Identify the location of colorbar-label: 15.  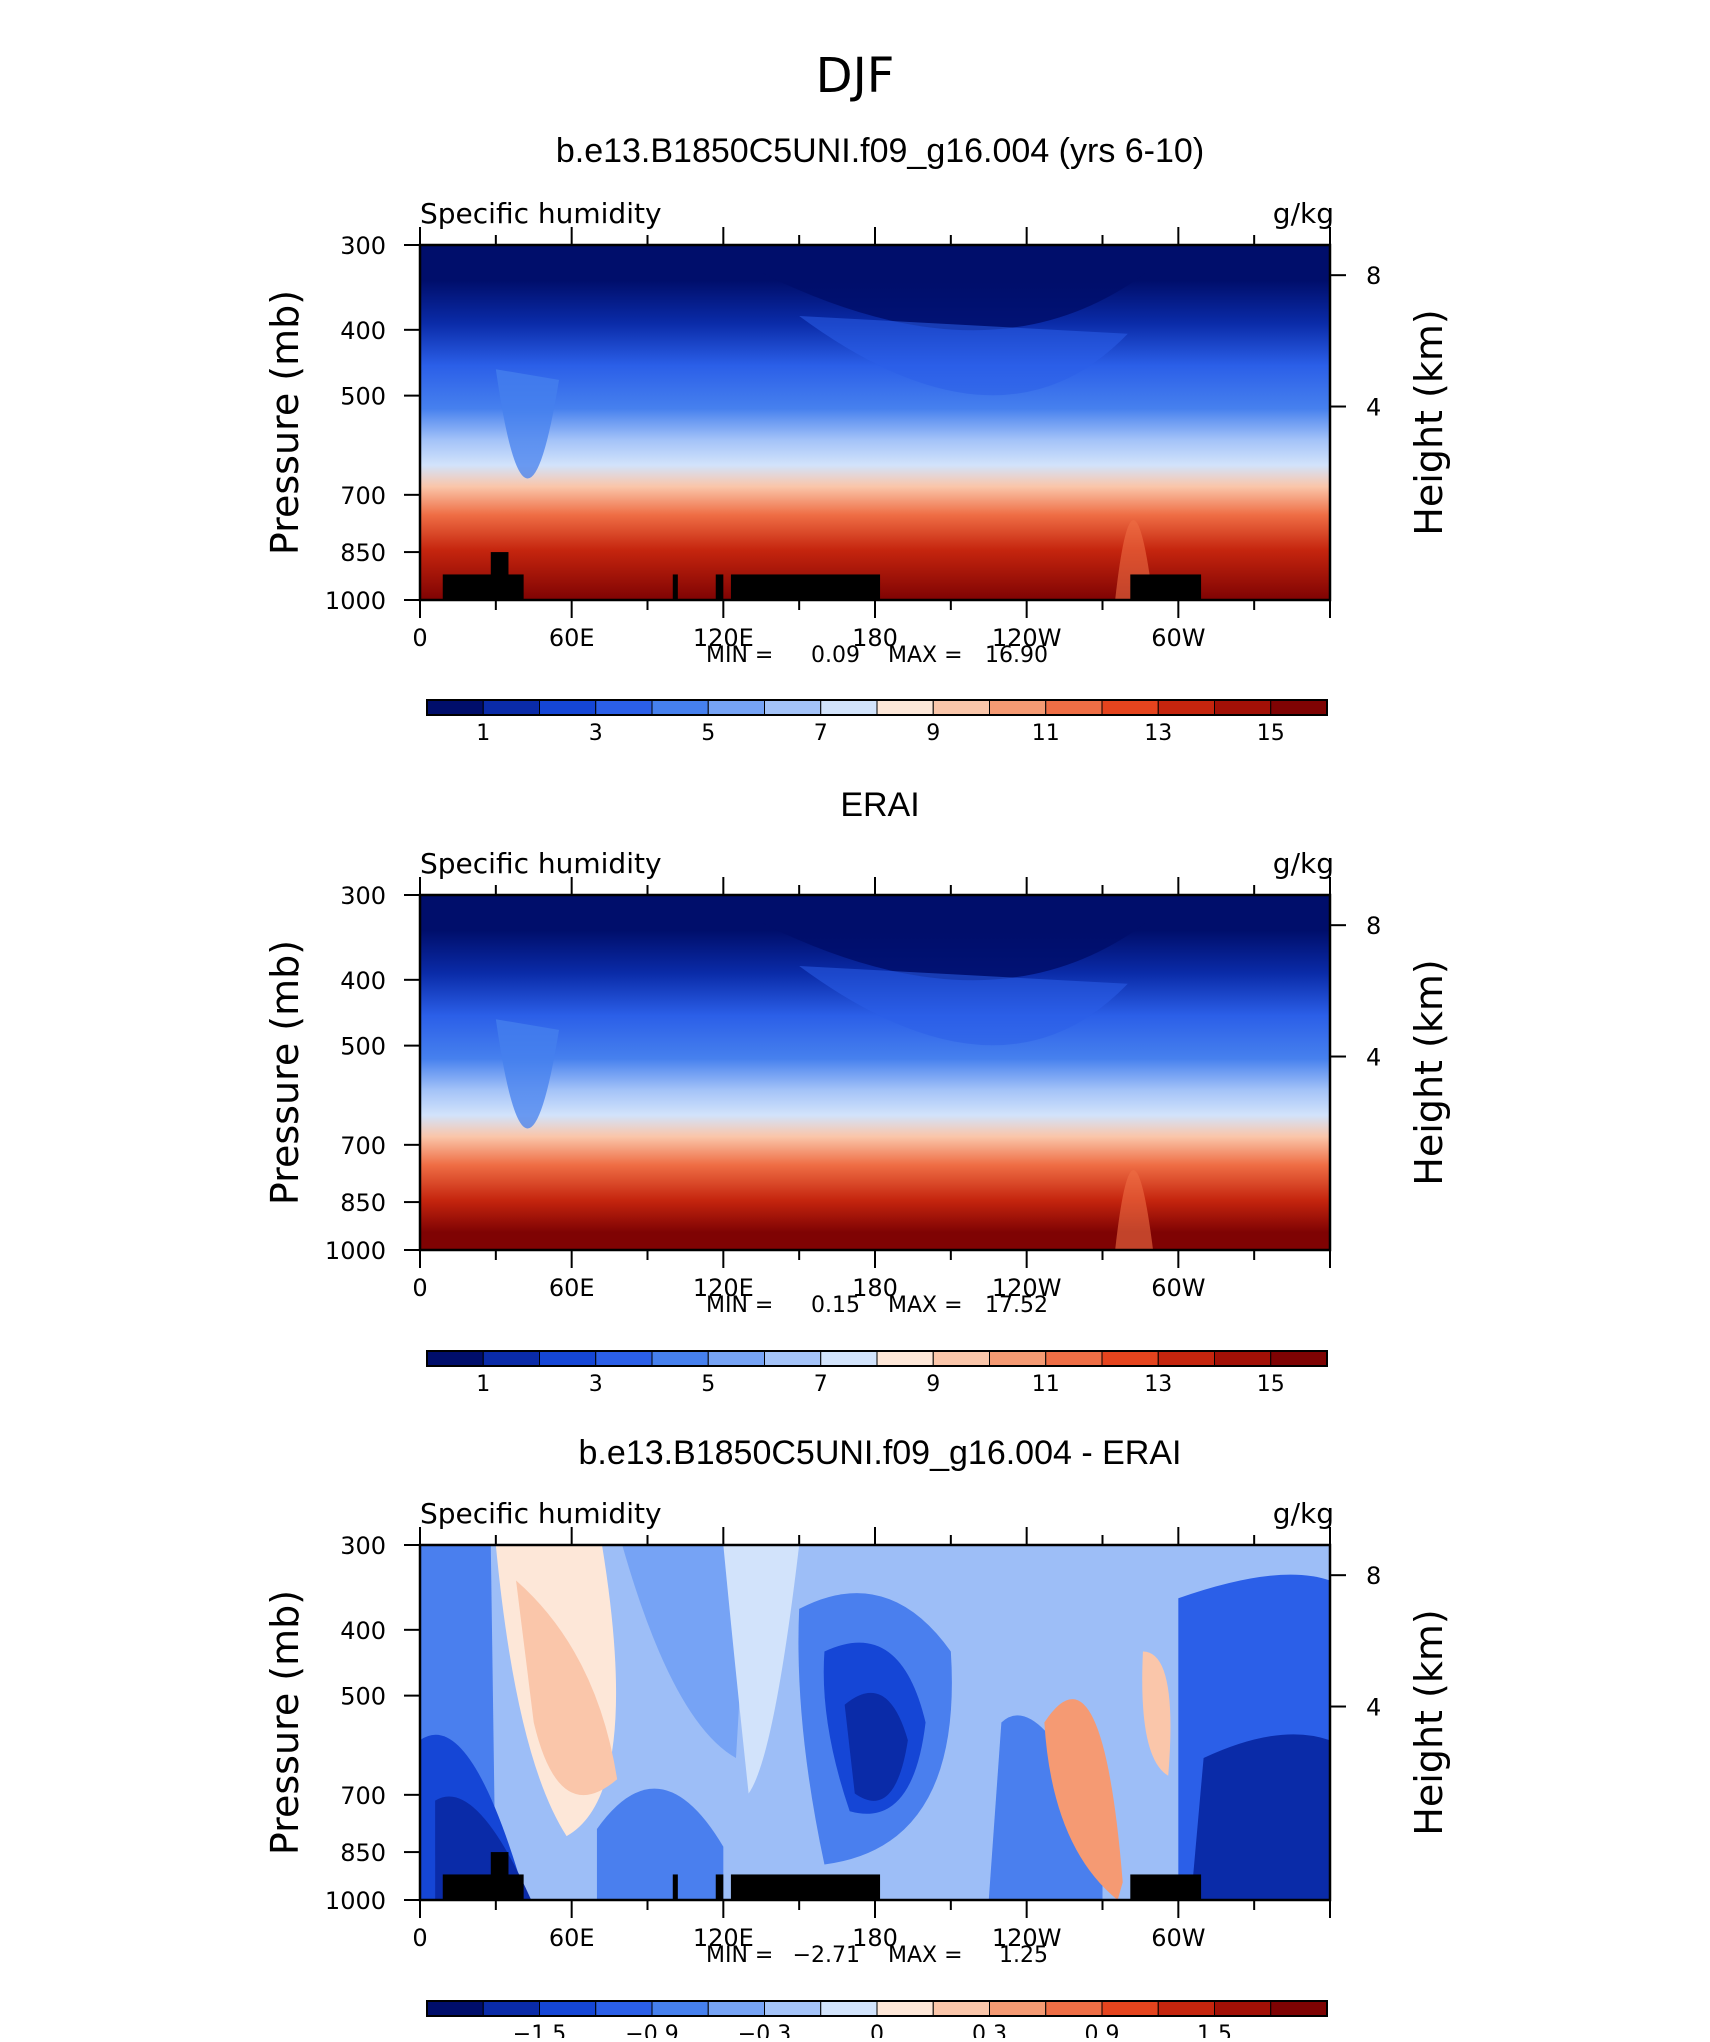
(1271, 1384).